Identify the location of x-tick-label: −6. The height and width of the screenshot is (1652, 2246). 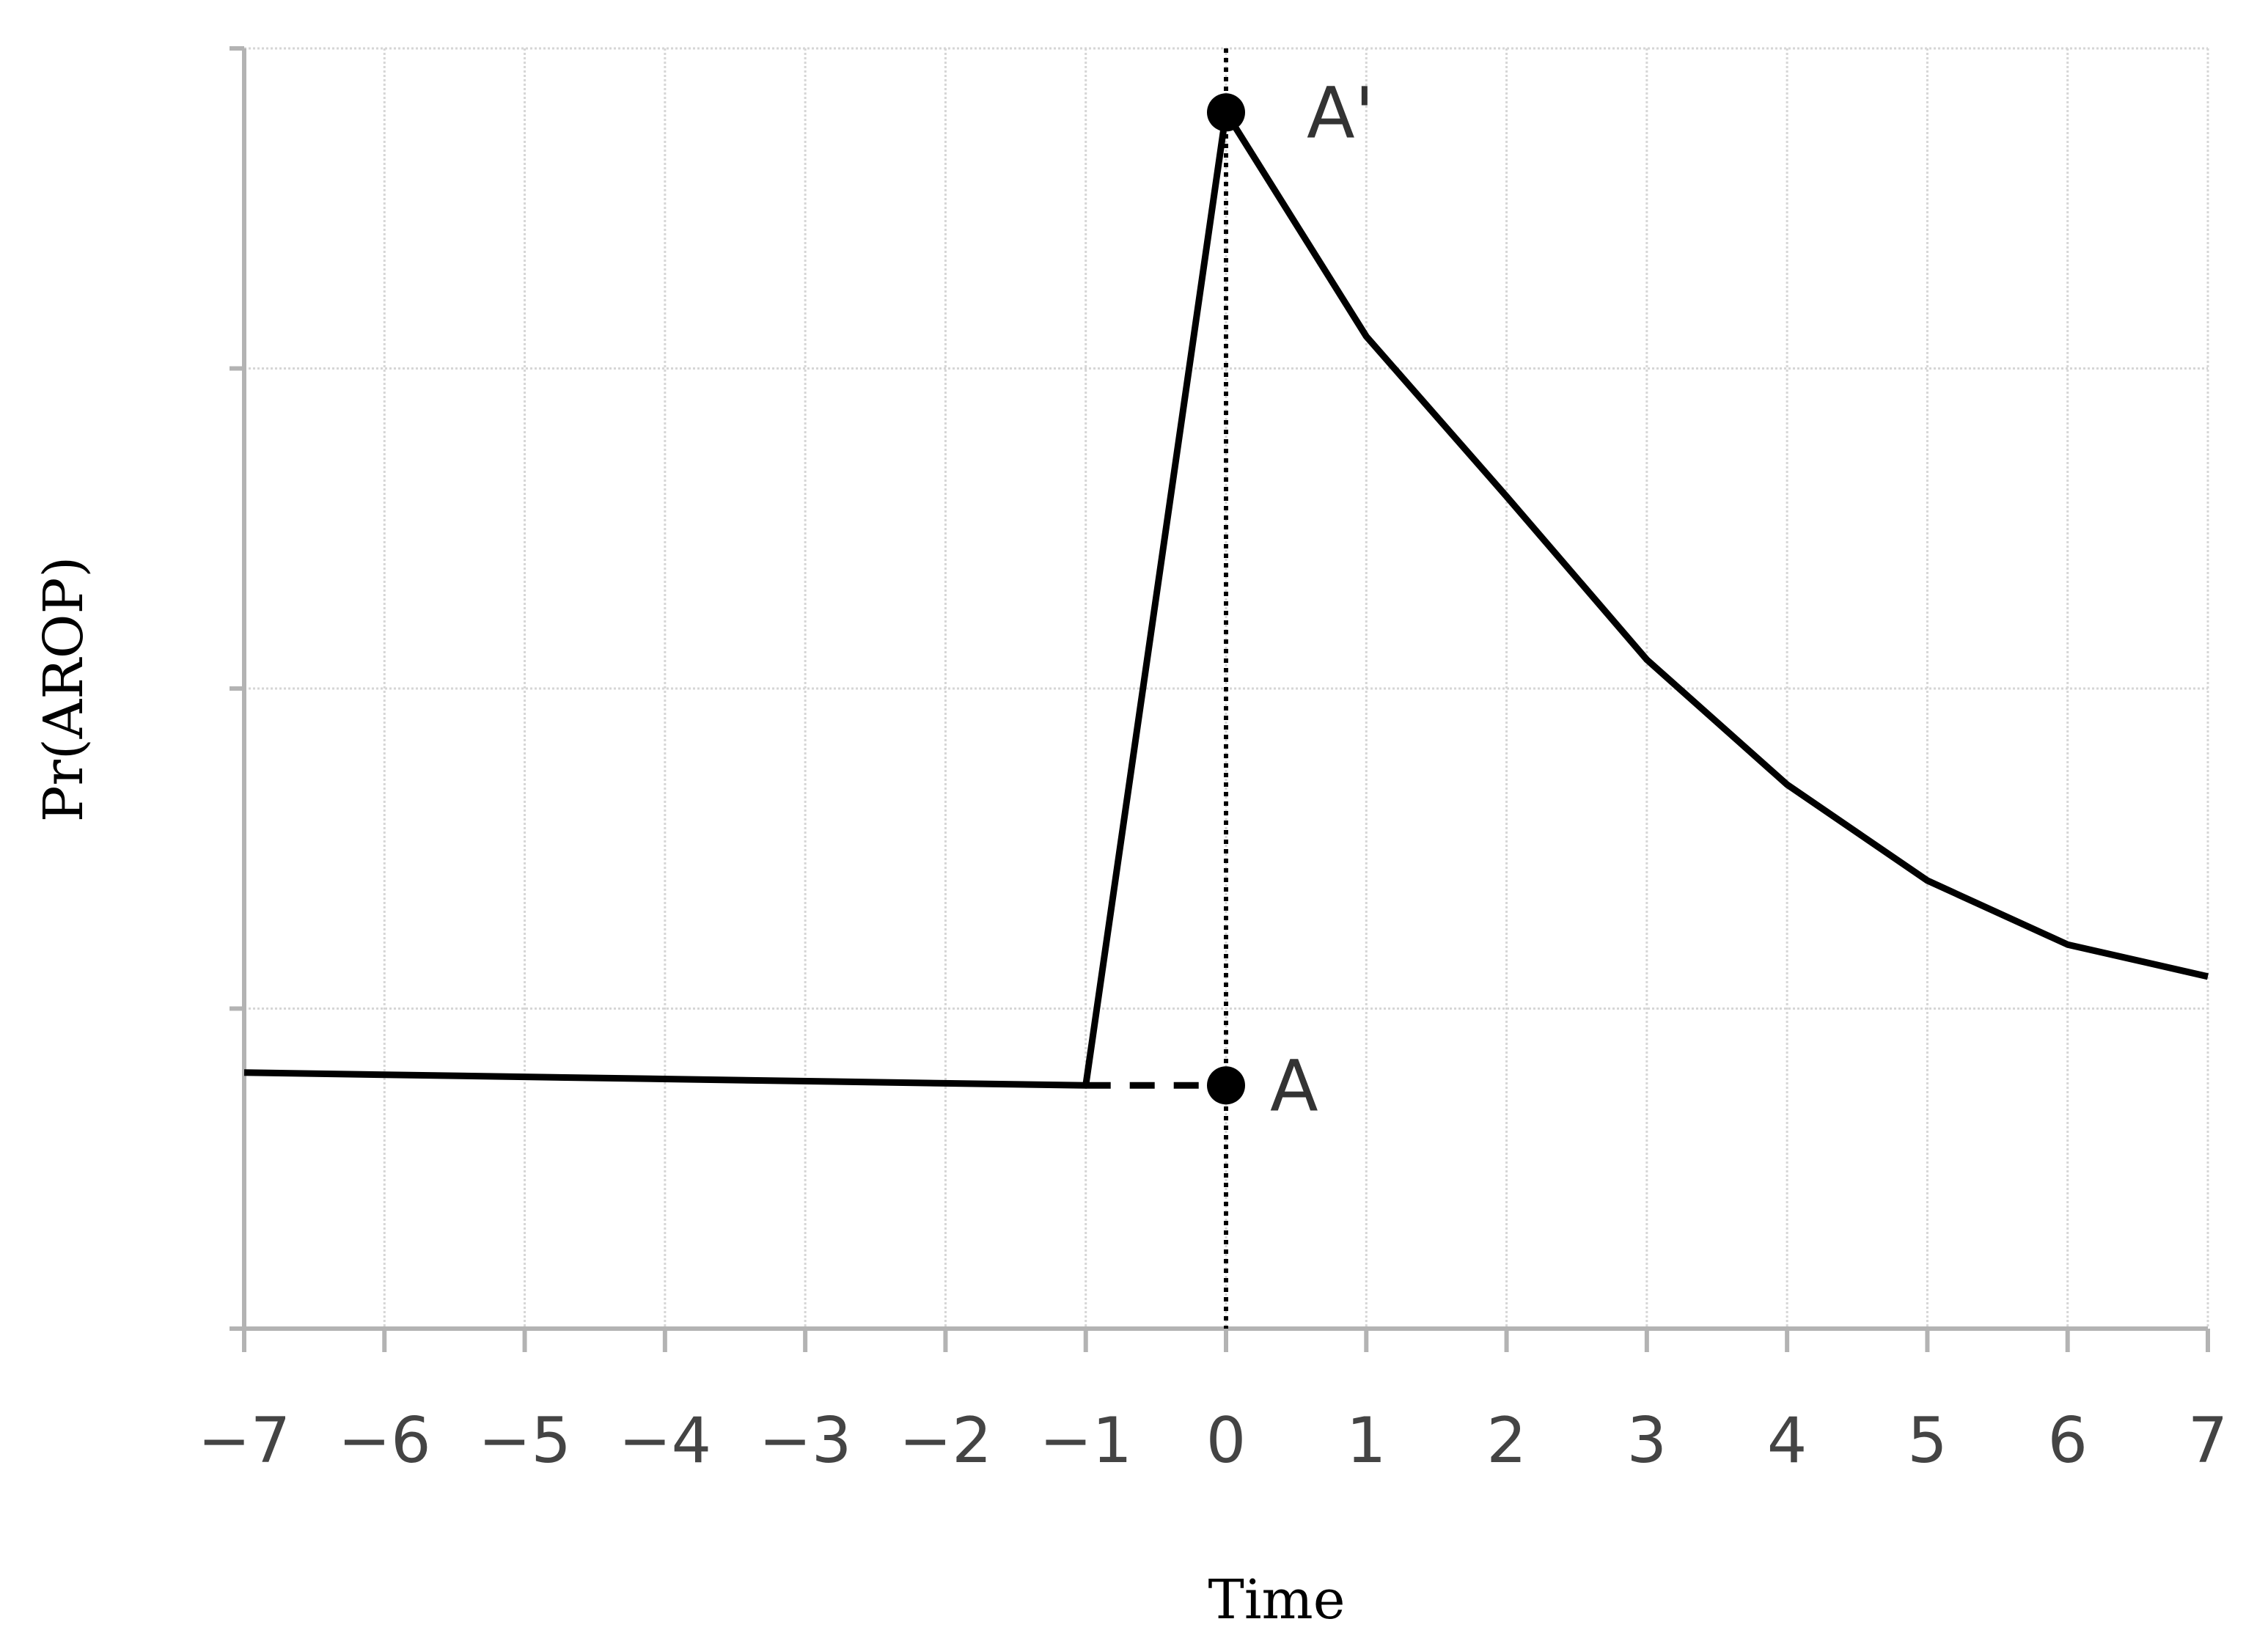
(384, 1440).